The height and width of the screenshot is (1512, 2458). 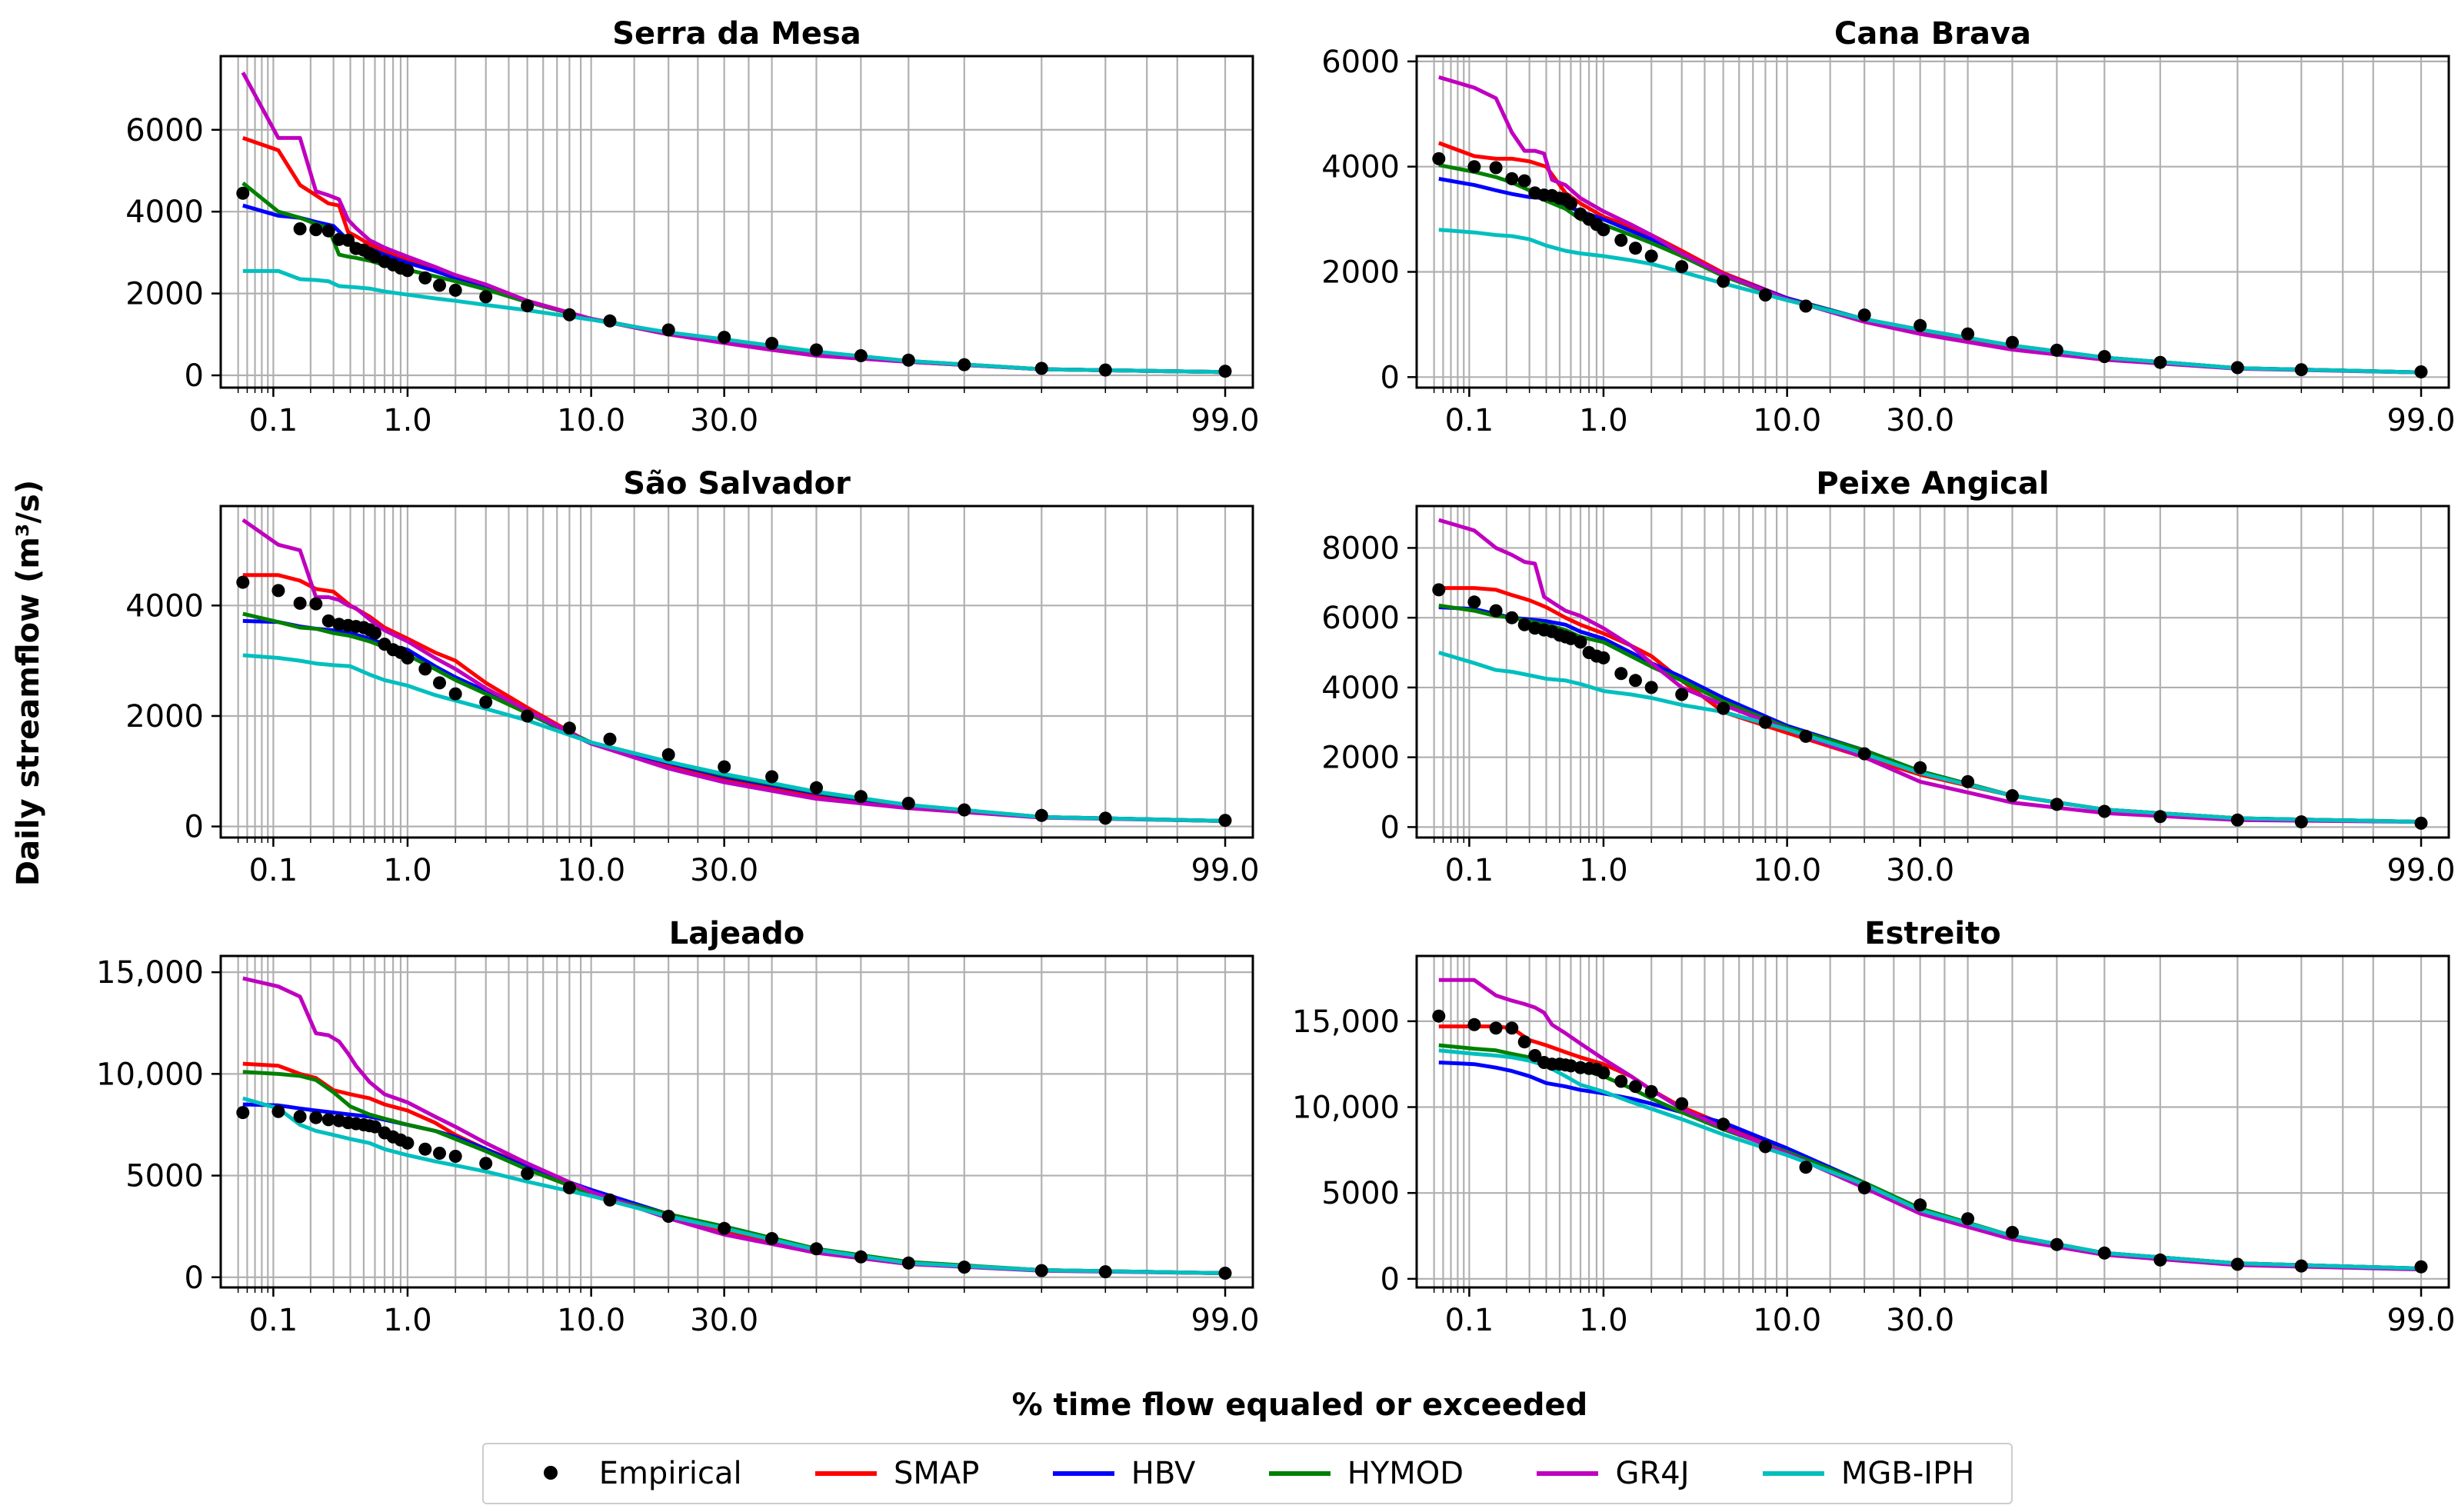 I want to click on legend-label: Empirical, so click(x=670, y=1473).